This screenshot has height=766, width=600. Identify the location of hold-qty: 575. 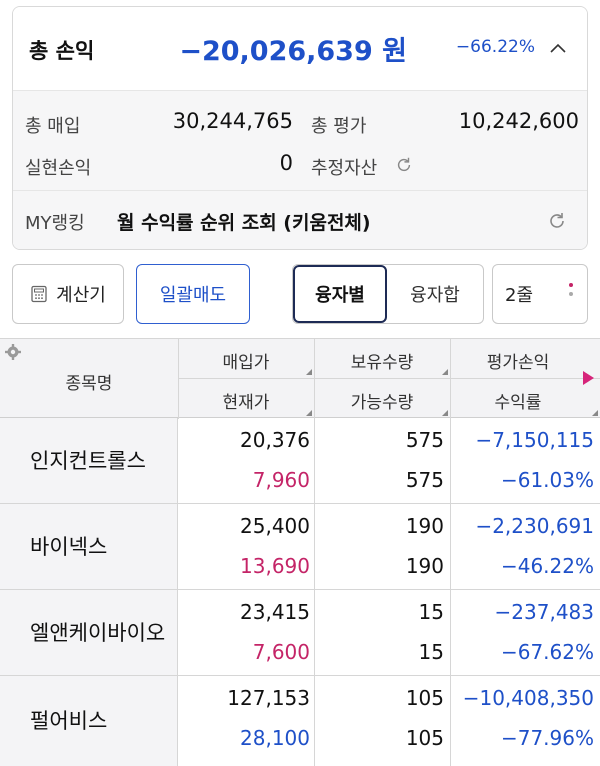
(424, 440).